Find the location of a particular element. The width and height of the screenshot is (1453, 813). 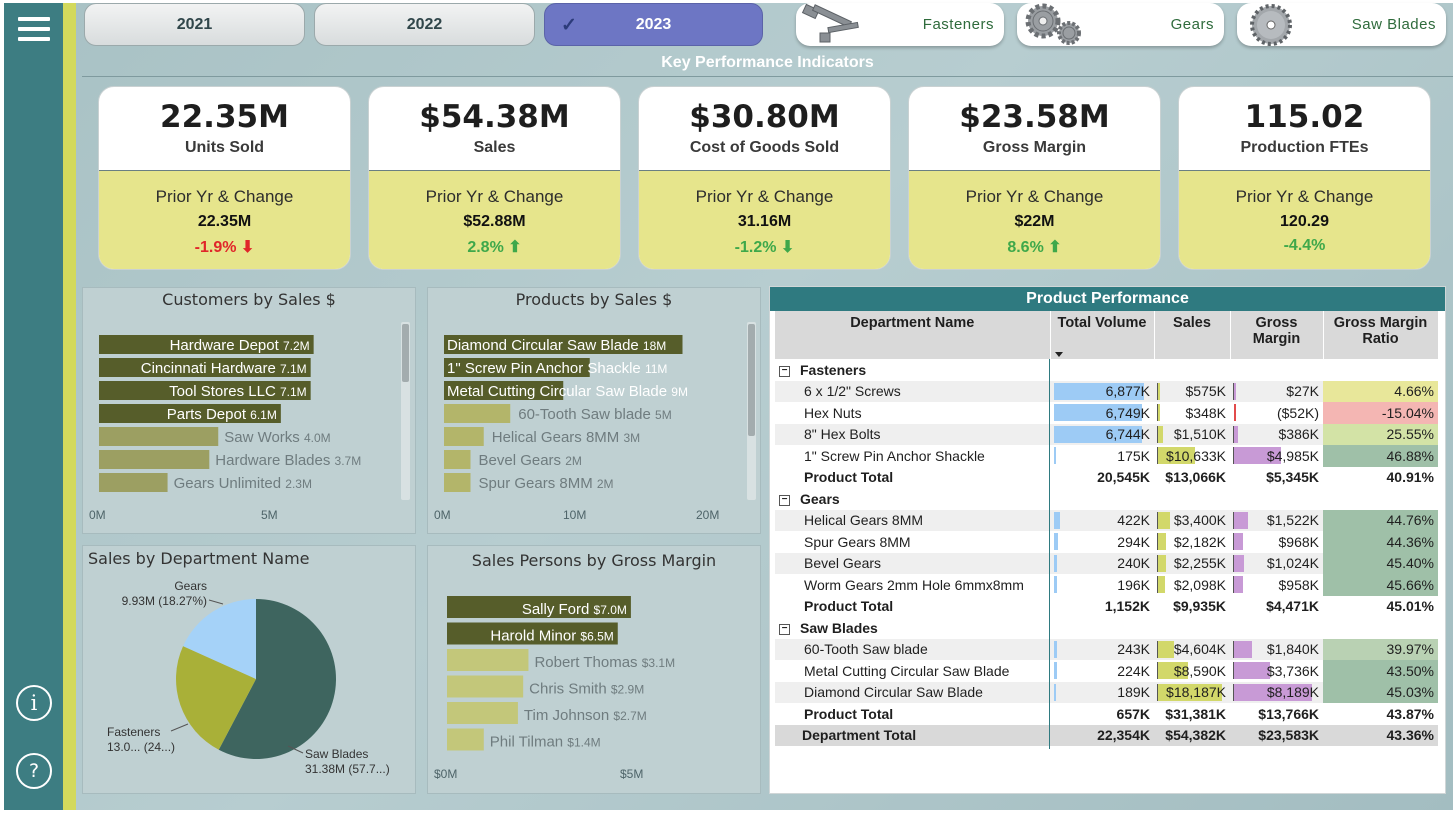

bar-category-label: Chris Smith is located at coordinates (570, 689).